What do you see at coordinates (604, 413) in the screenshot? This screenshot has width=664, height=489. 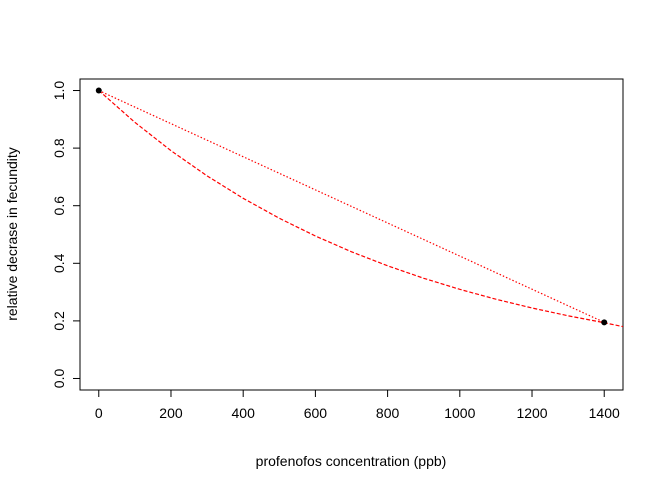 I see `x-tick-label: 1400` at bounding box center [604, 413].